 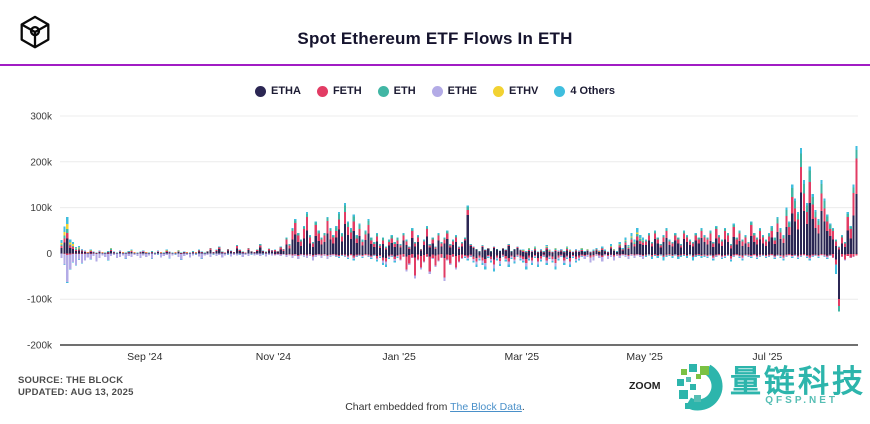 I want to click on legend-item-eth: ETH, so click(x=396, y=91).